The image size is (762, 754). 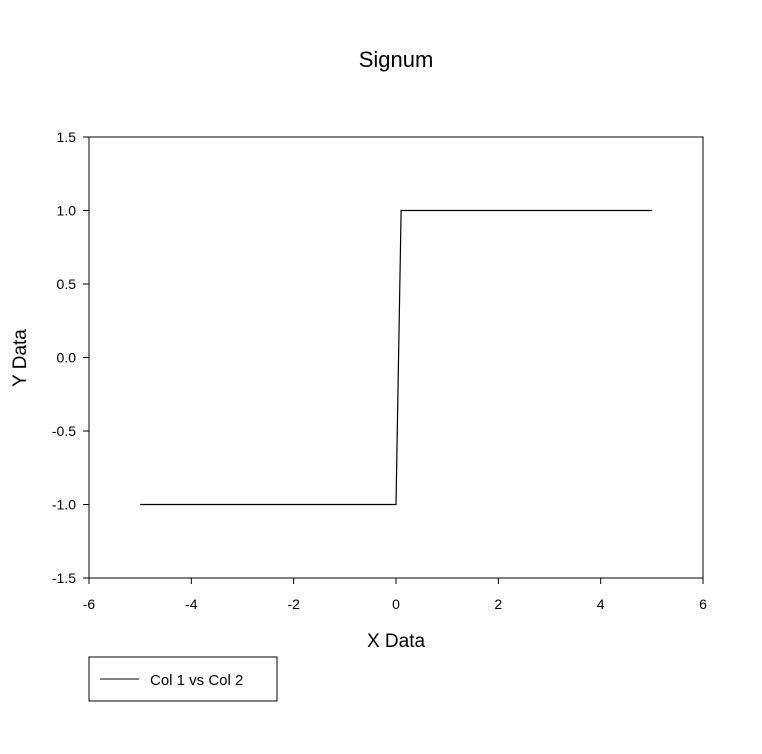 I want to click on x-tick-label: 4, so click(x=601, y=604).